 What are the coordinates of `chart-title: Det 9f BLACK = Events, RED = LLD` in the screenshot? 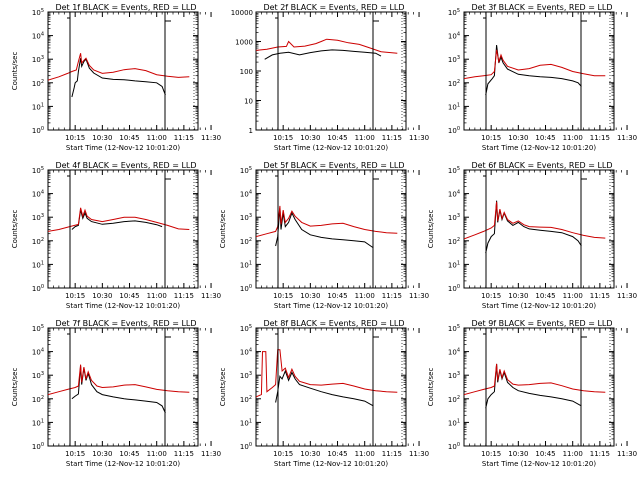 It's located at (541, 323).